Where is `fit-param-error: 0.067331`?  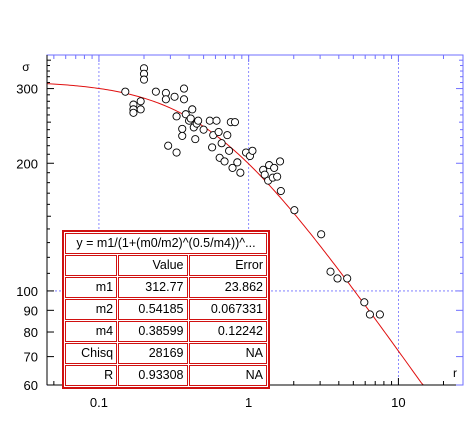 fit-param-error: 0.067331 is located at coordinates (227, 309).